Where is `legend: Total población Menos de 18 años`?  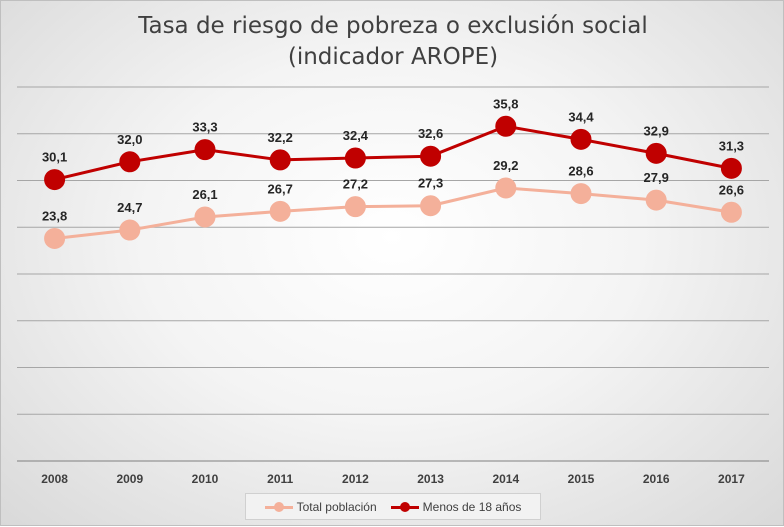 legend: Total población Menos de 18 años is located at coordinates (393, 506).